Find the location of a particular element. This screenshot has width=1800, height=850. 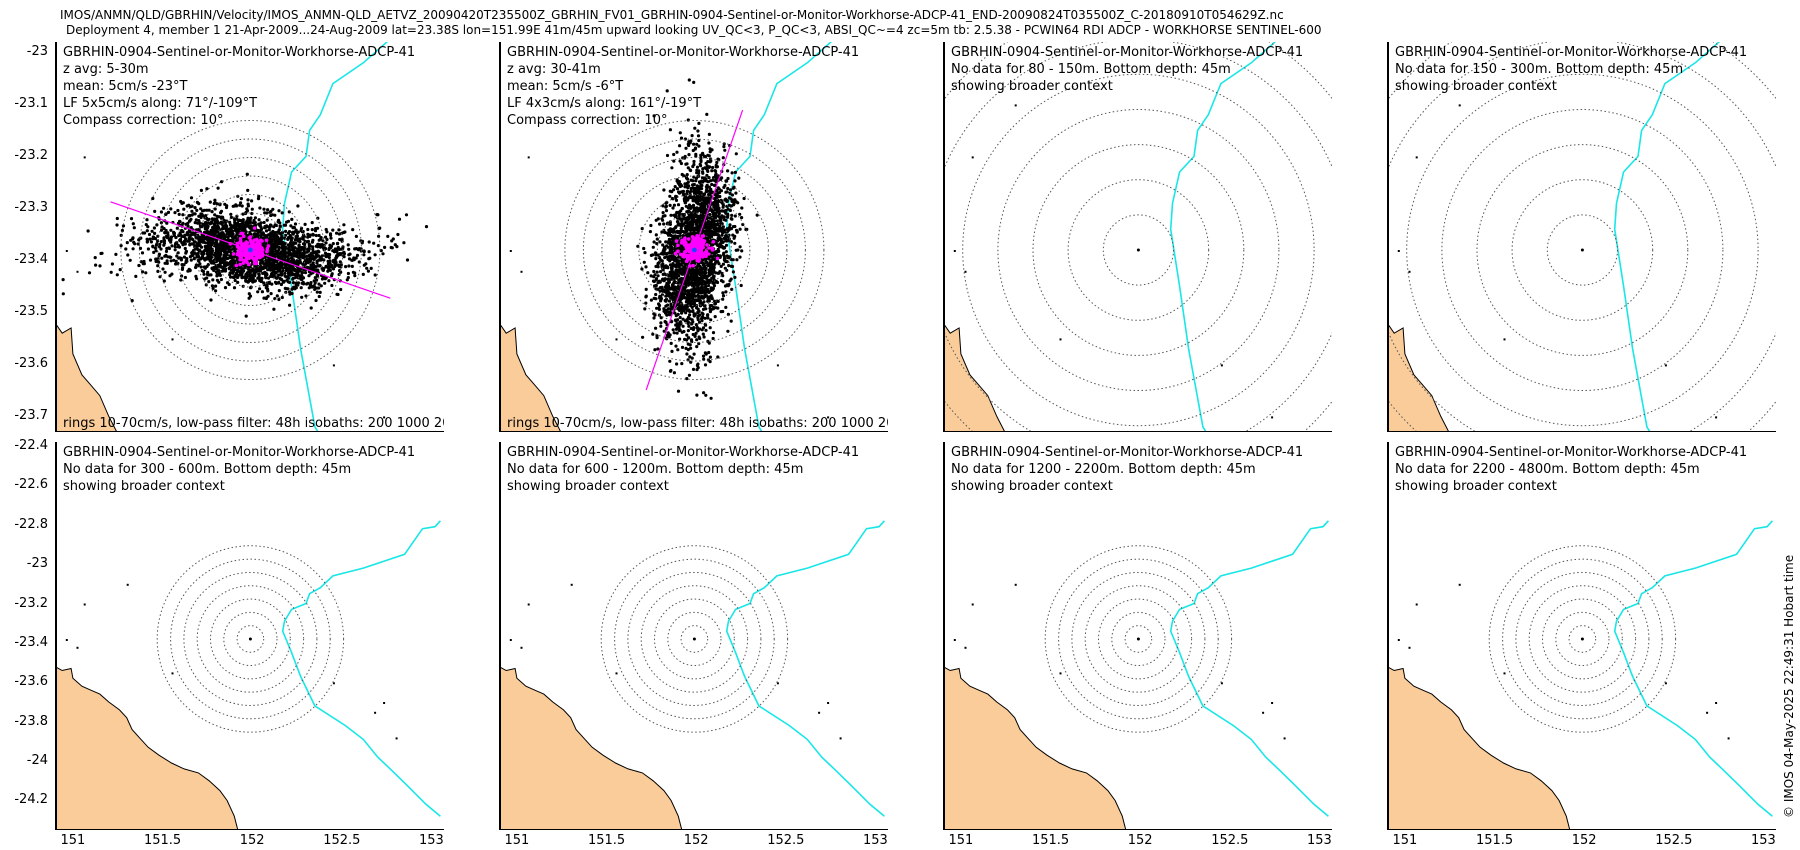

x-tick-label: 152.5 is located at coordinates (1674, 840).